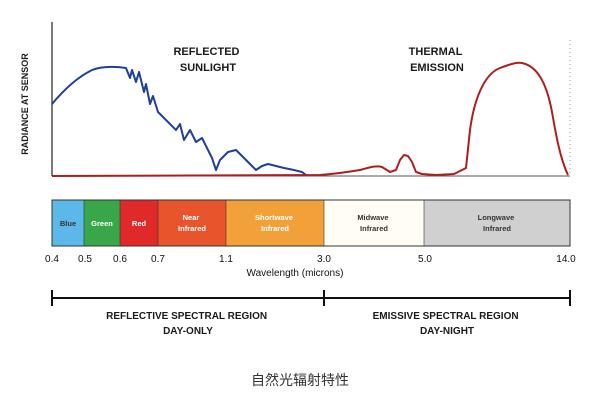  What do you see at coordinates (295, 273) in the screenshot?
I see `x-axis-title: Wavelength (microns)` at bounding box center [295, 273].